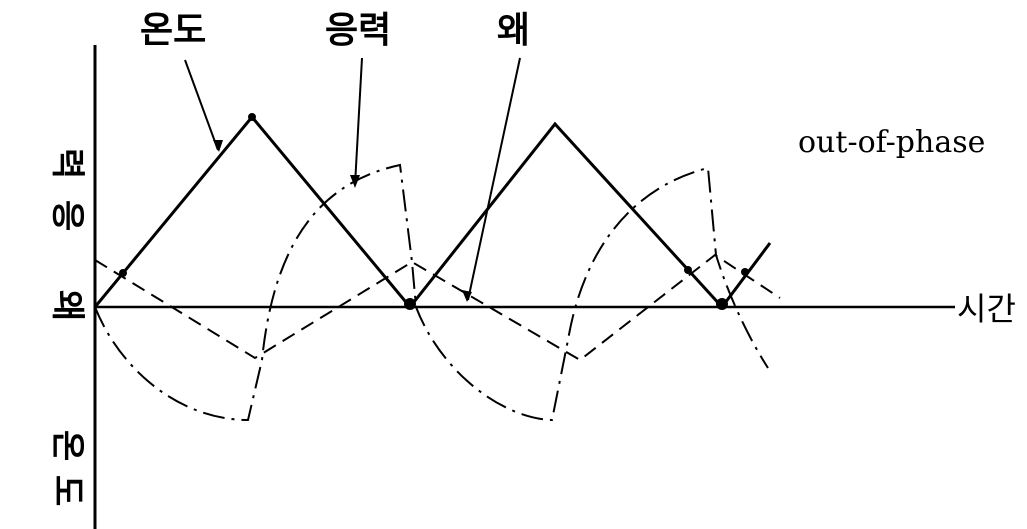 The height and width of the screenshot is (529, 1027). I want to click on strain-curve, so click(437, 307).